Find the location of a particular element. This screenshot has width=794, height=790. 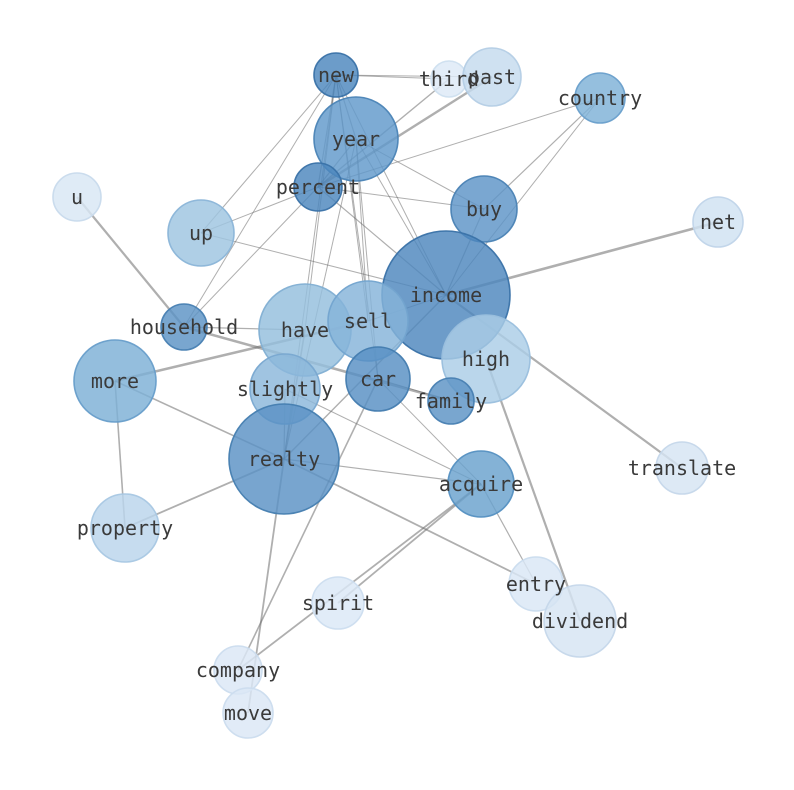

node-label-property: property is located at coordinates (125, 528).